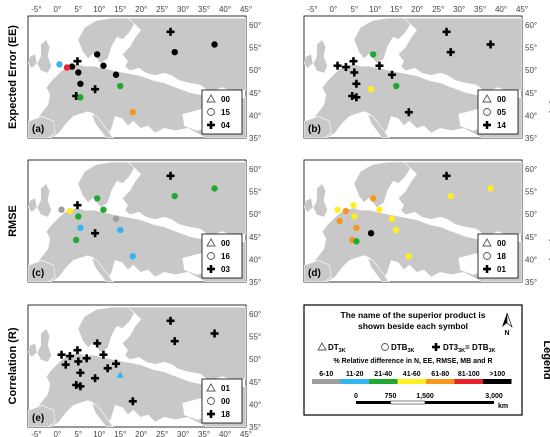 The width and height of the screenshot is (550, 437). I want to click on class-label: 41-60, so click(412, 374).